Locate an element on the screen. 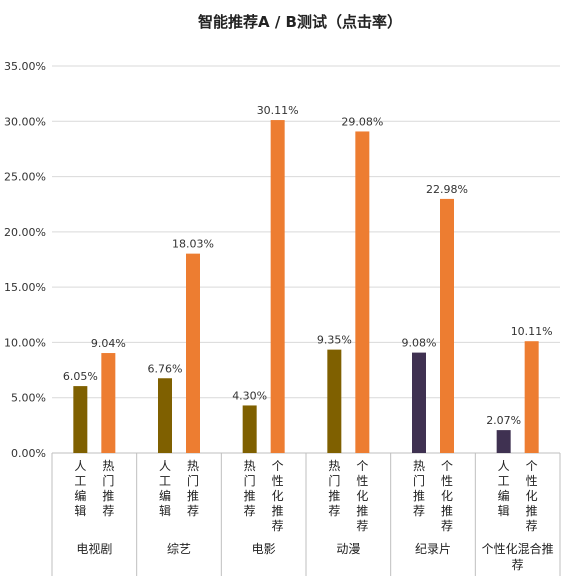 The height and width of the screenshot is (583, 583). y-tick-label: 15.00% is located at coordinates (25, 287).